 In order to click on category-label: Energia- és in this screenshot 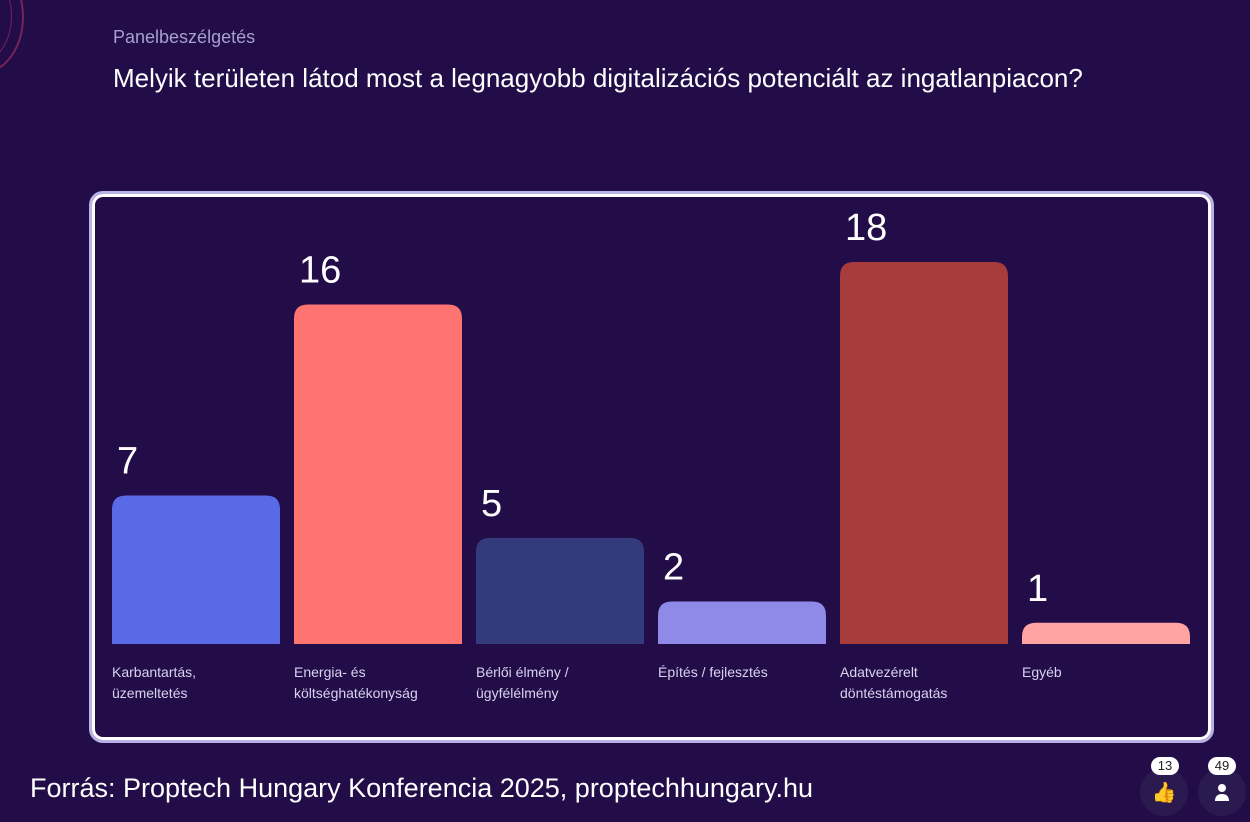, I will do `click(330, 672)`.